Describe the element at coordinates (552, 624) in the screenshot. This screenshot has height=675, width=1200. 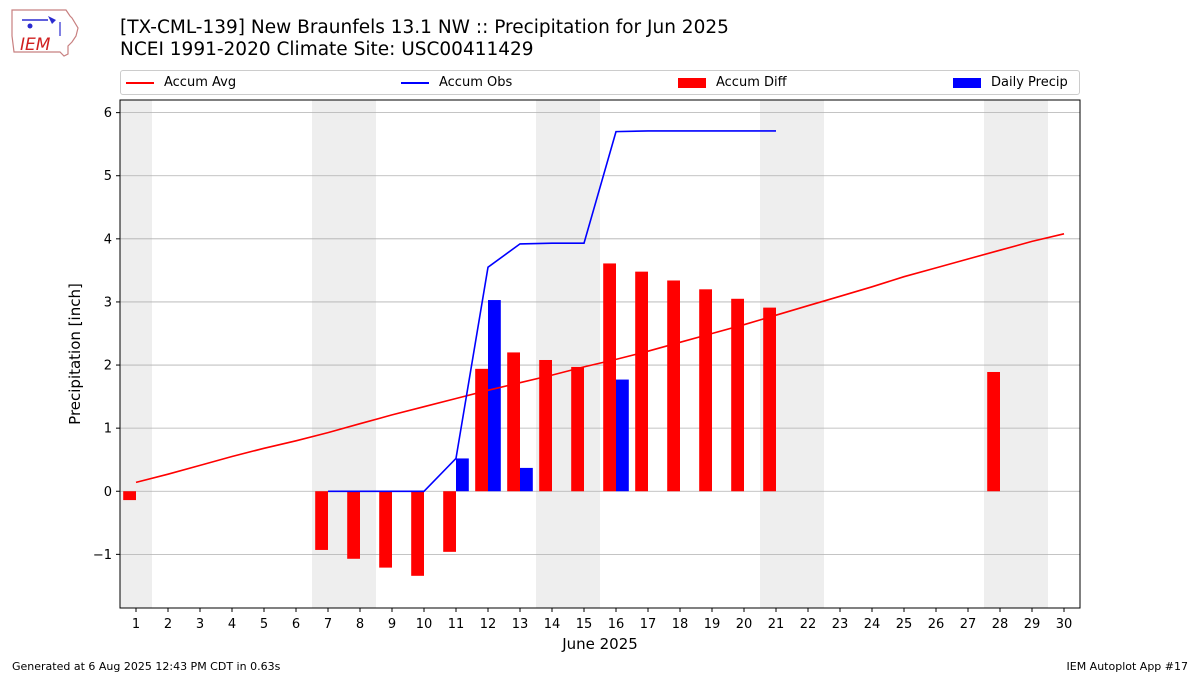
I see `x-tick-label-14: 14` at that location.